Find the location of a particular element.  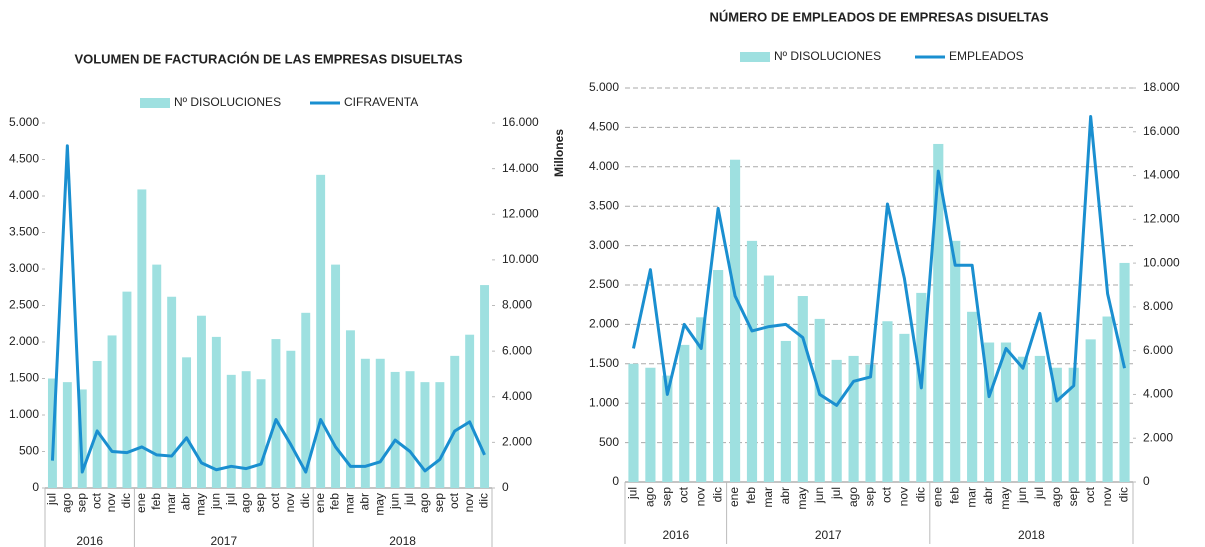

y2-tick-label: 12.000 is located at coordinates (520, 213).